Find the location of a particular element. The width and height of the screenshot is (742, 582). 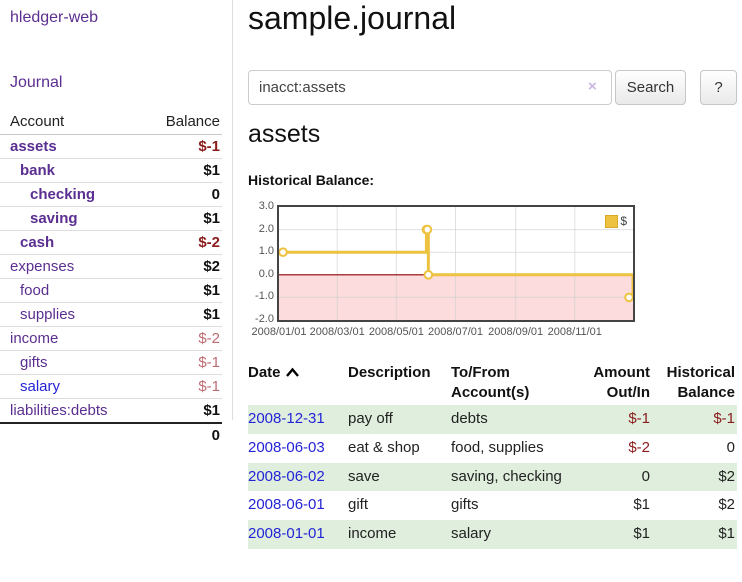

y-axis-tick: 3.0 is located at coordinates (266, 206).